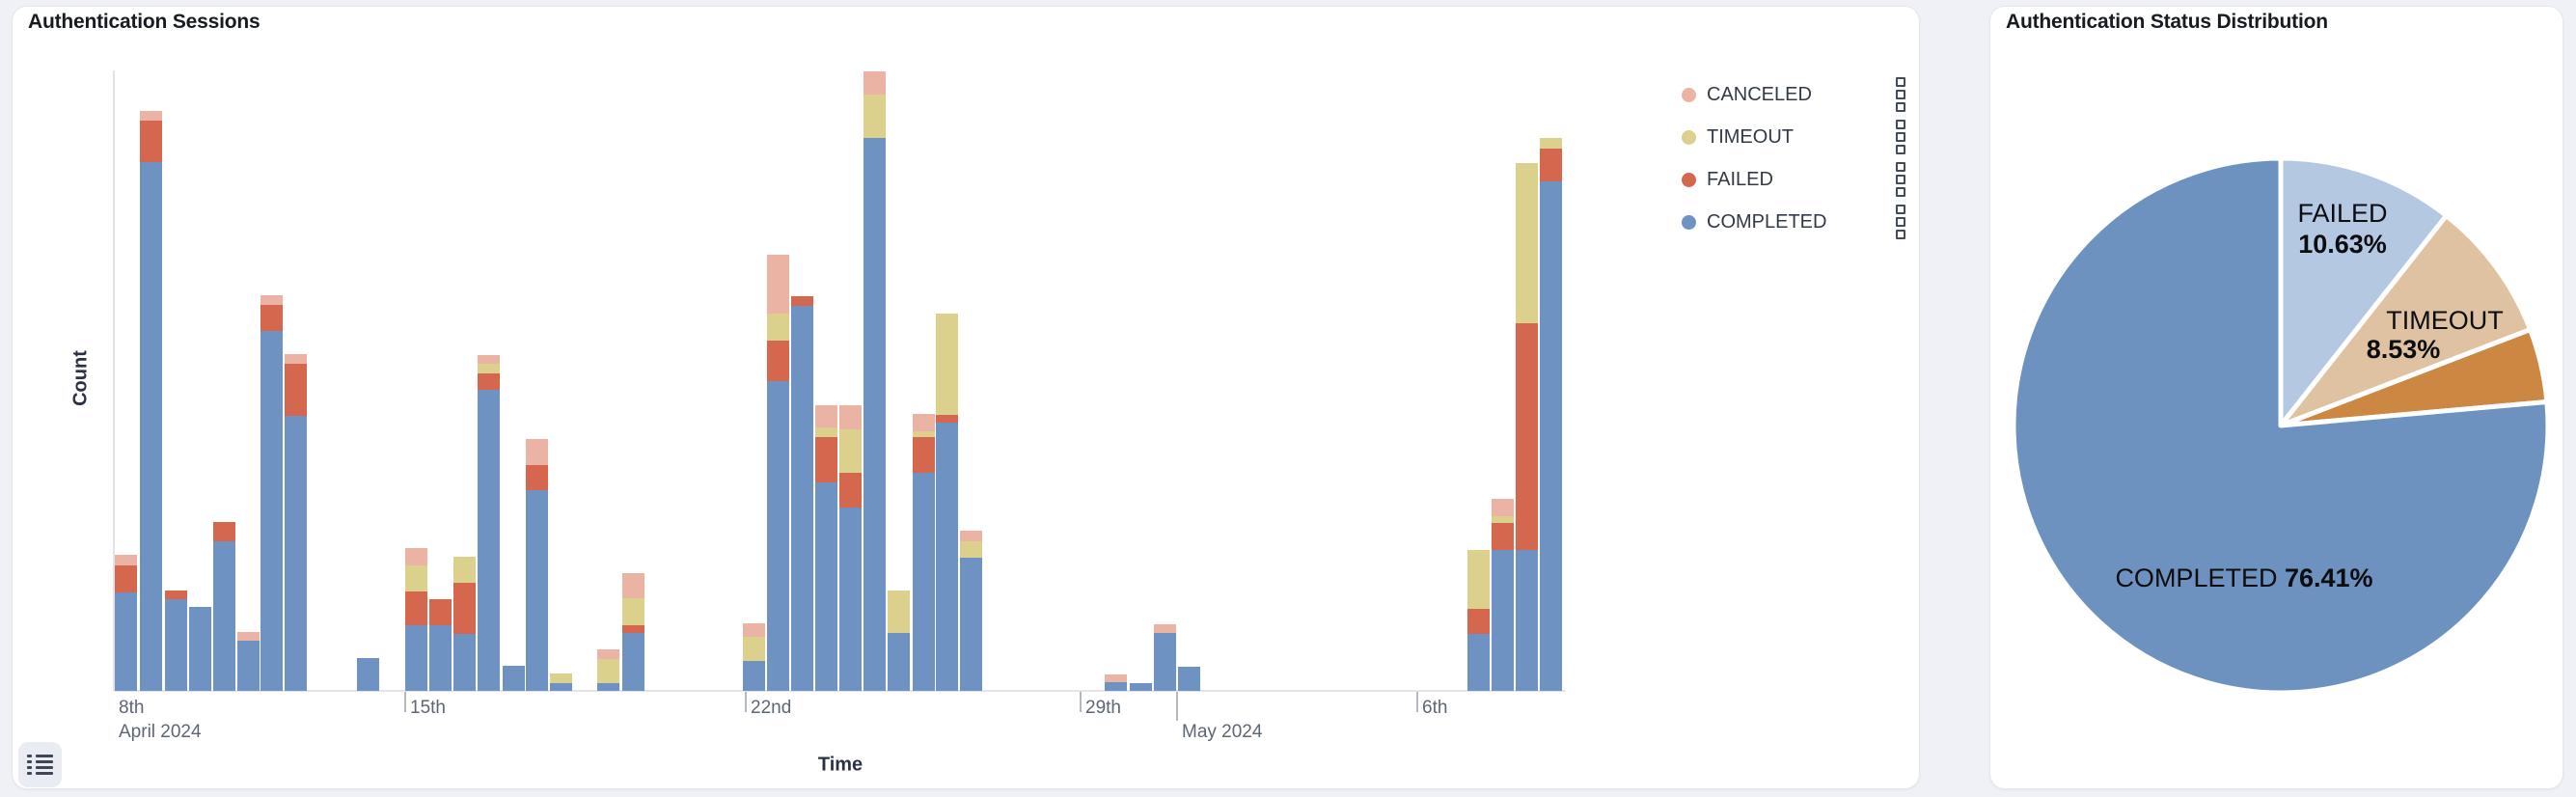  Describe the element at coordinates (271, 493) in the screenshot. I see `bar-apr-12-am` at that location.